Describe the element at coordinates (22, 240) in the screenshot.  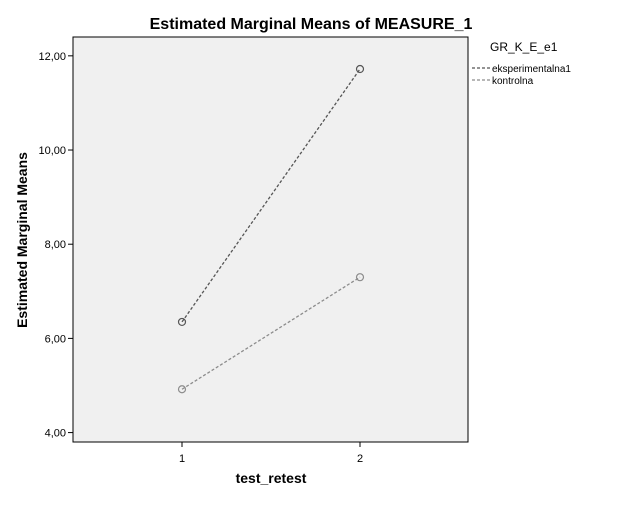
I see `y-axis-label: Estimated Marginal Means` at that location.